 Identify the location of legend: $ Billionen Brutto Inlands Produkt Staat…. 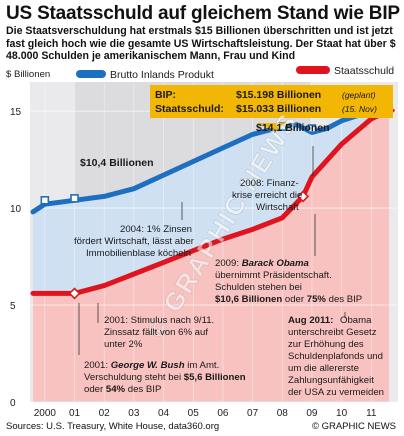
(200, 73).